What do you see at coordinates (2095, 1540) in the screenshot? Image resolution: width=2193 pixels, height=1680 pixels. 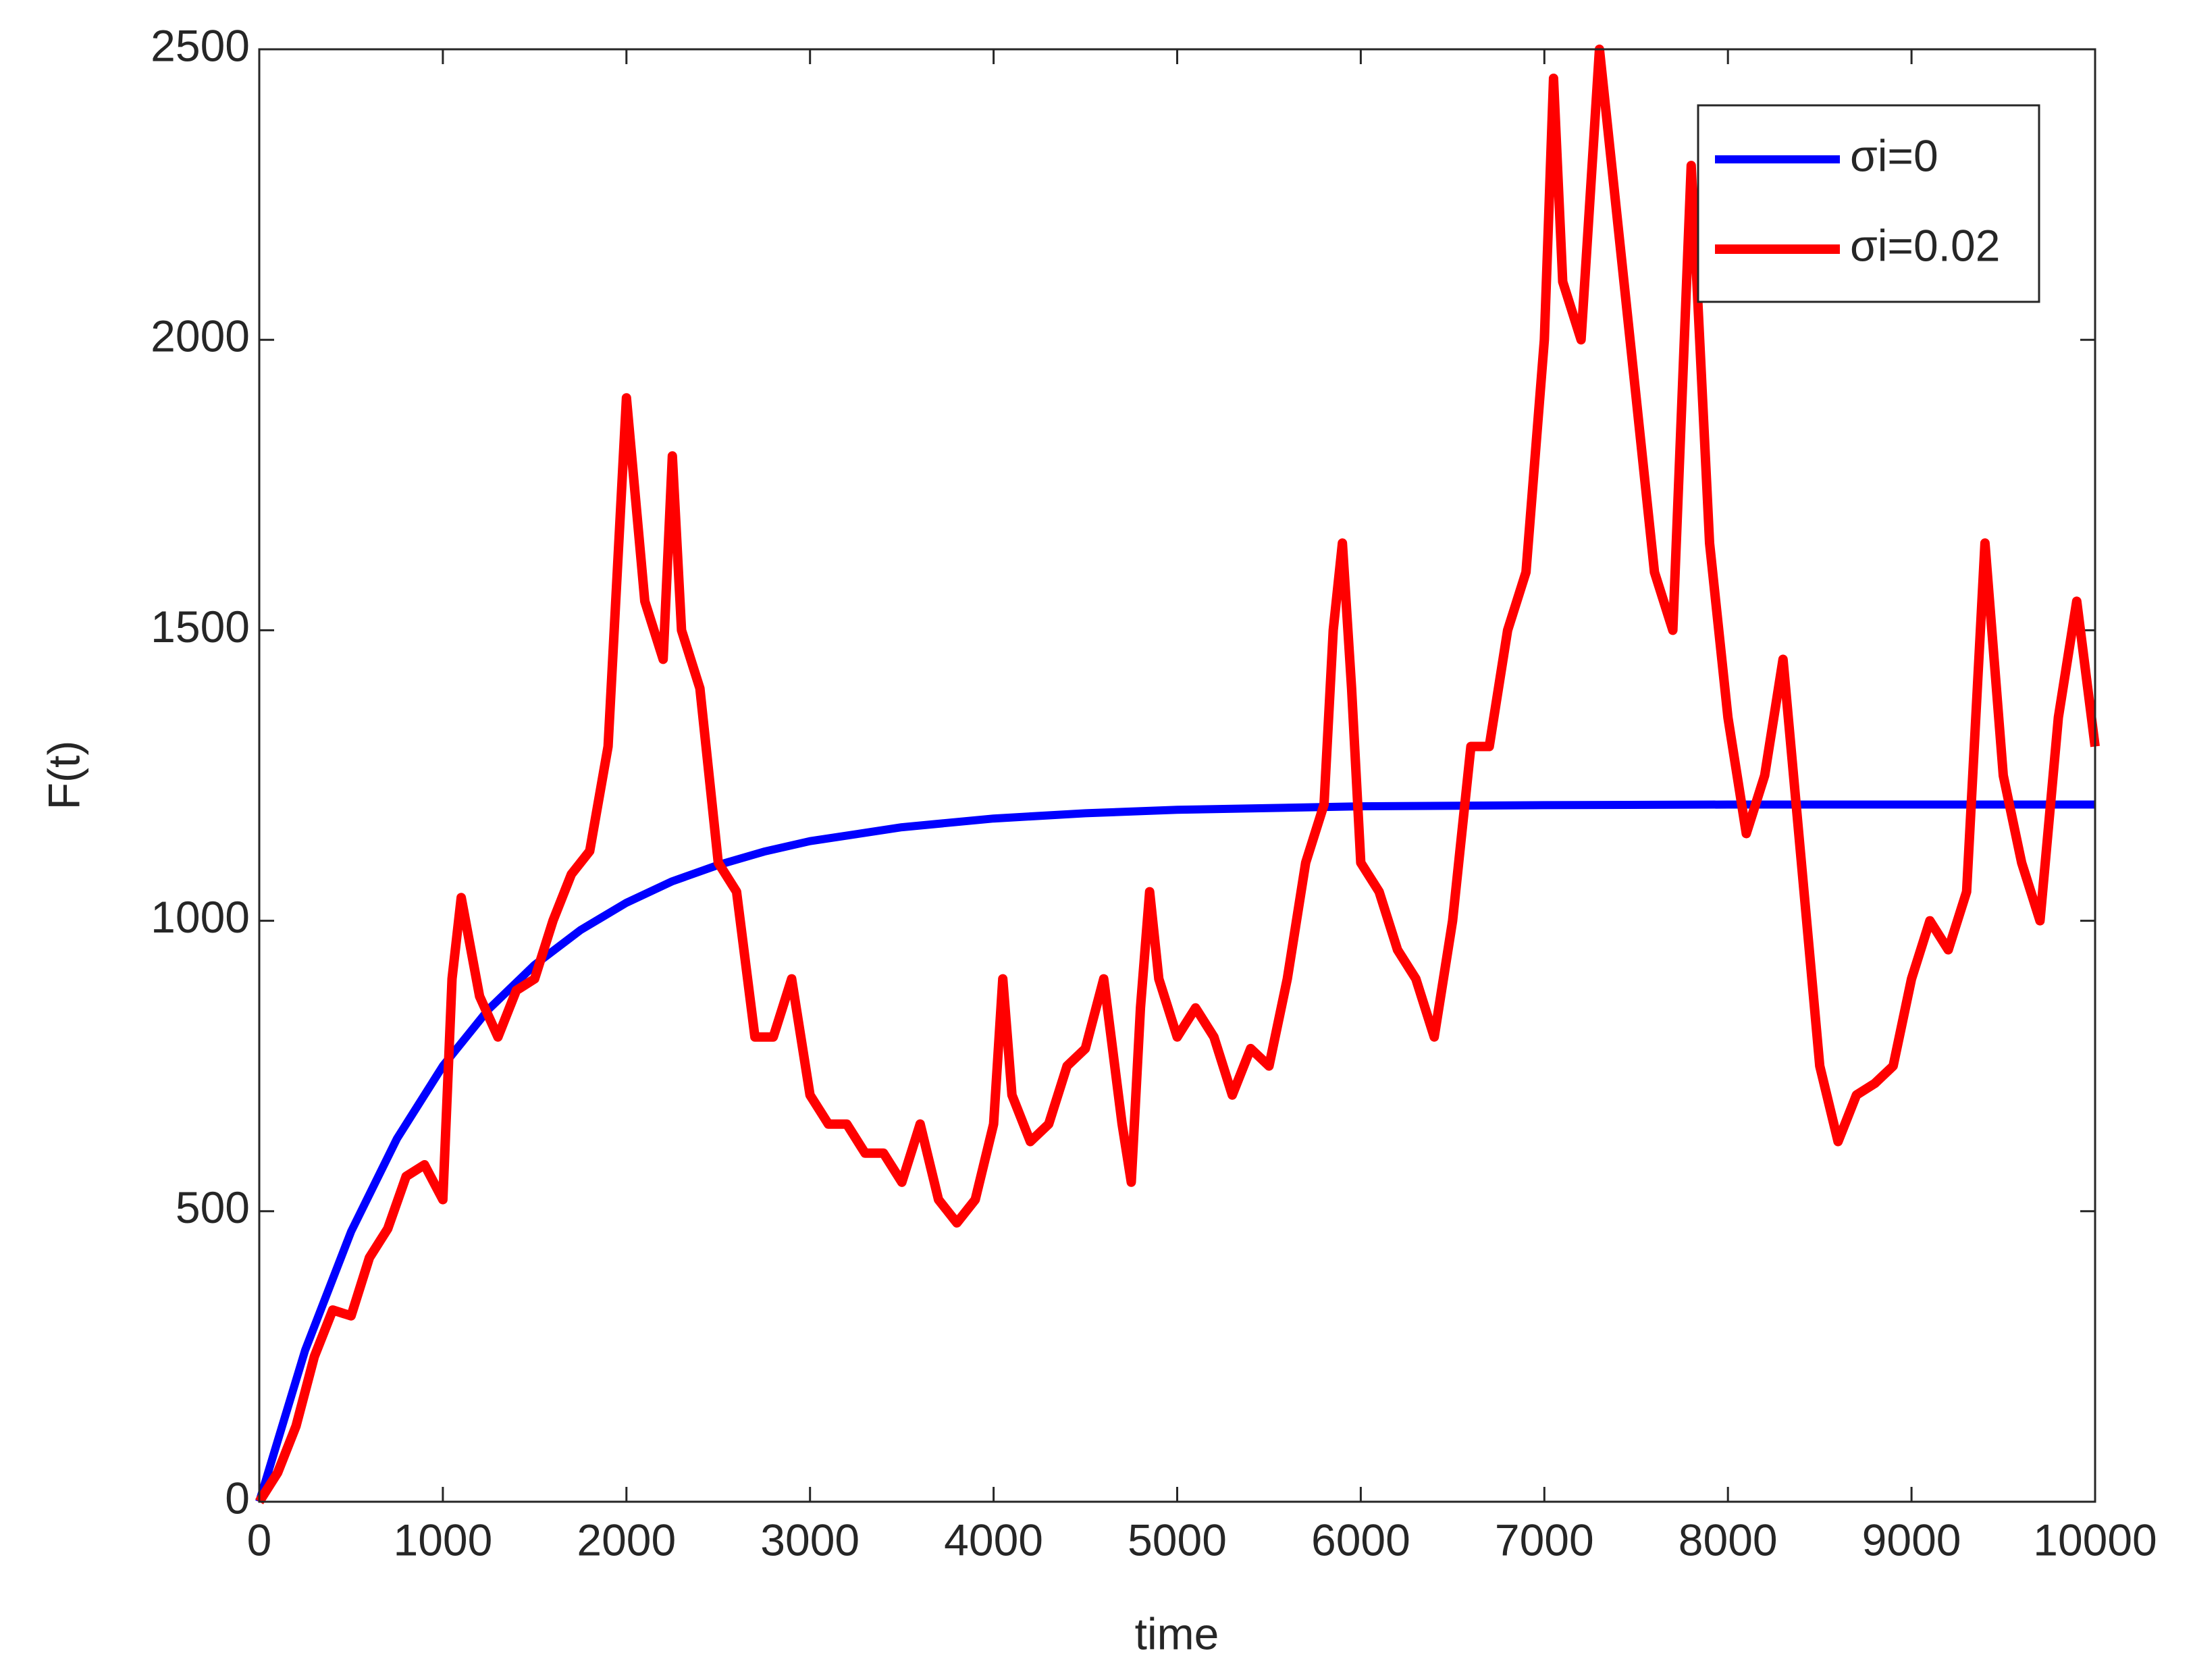 I see `x-tick-label: 10000` at bounding box center [2095, 1540].